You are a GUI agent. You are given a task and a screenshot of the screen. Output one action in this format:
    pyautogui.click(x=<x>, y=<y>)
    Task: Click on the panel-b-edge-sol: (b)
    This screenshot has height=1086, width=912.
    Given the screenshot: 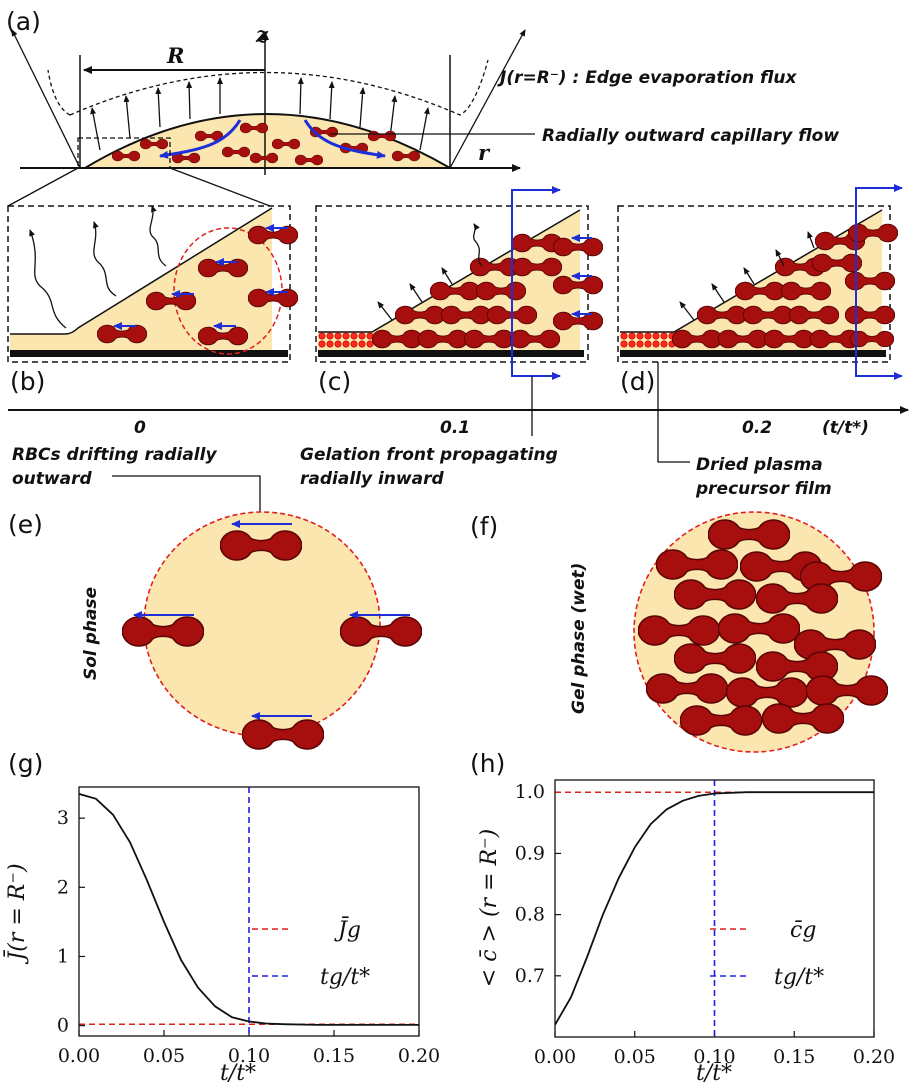 What is the action you would take?
    pyautogui.click(x=152, y=300)
    